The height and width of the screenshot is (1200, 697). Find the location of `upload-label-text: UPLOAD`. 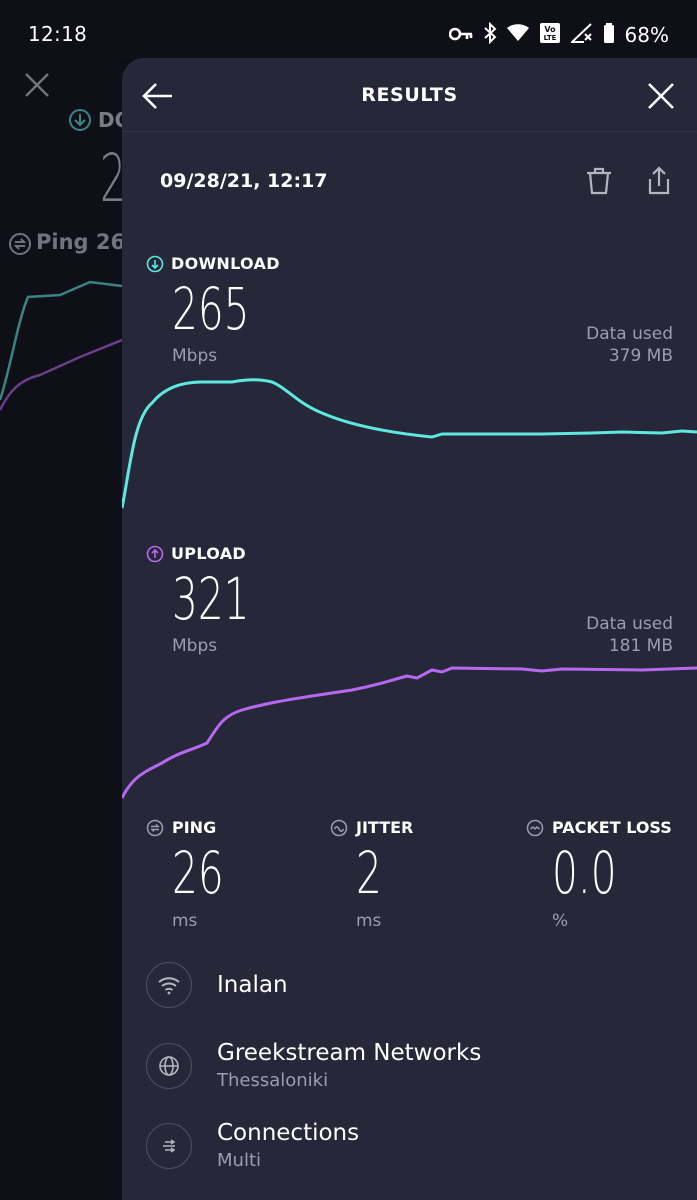

upload-label-text: UPLOAD is located at coordinates (208, 553).